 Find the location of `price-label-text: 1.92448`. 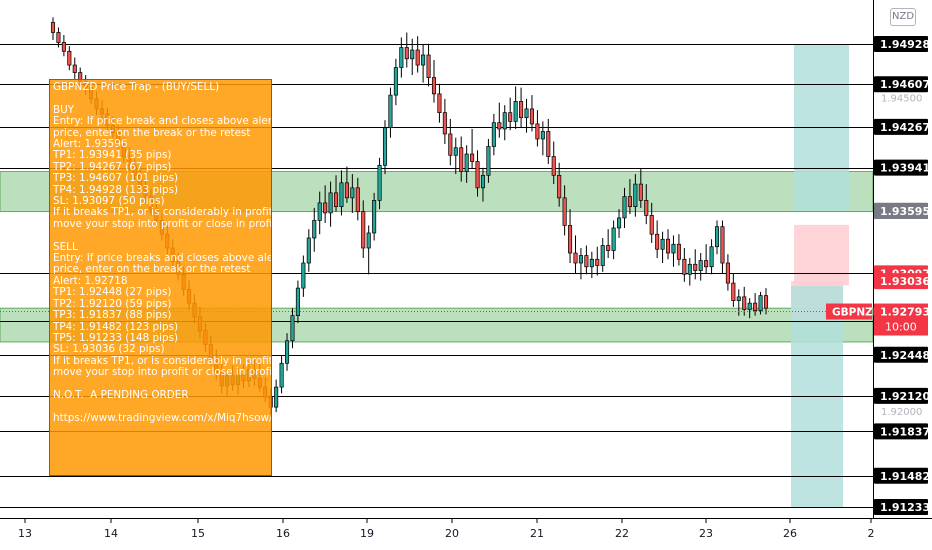

price-label-text: 1.92448 is located at coordinates (905, 355).